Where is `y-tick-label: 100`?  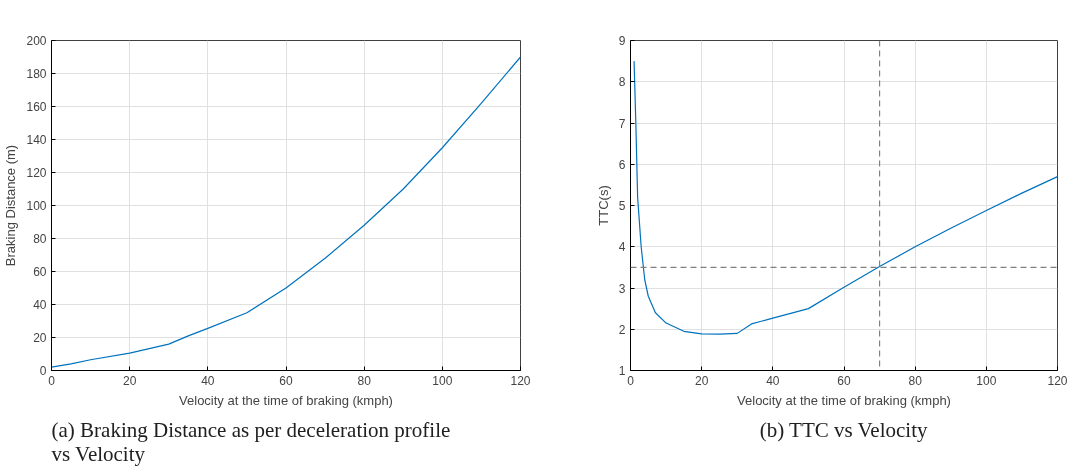 y-tick-label: 100 is located at coordinates (36, 206).